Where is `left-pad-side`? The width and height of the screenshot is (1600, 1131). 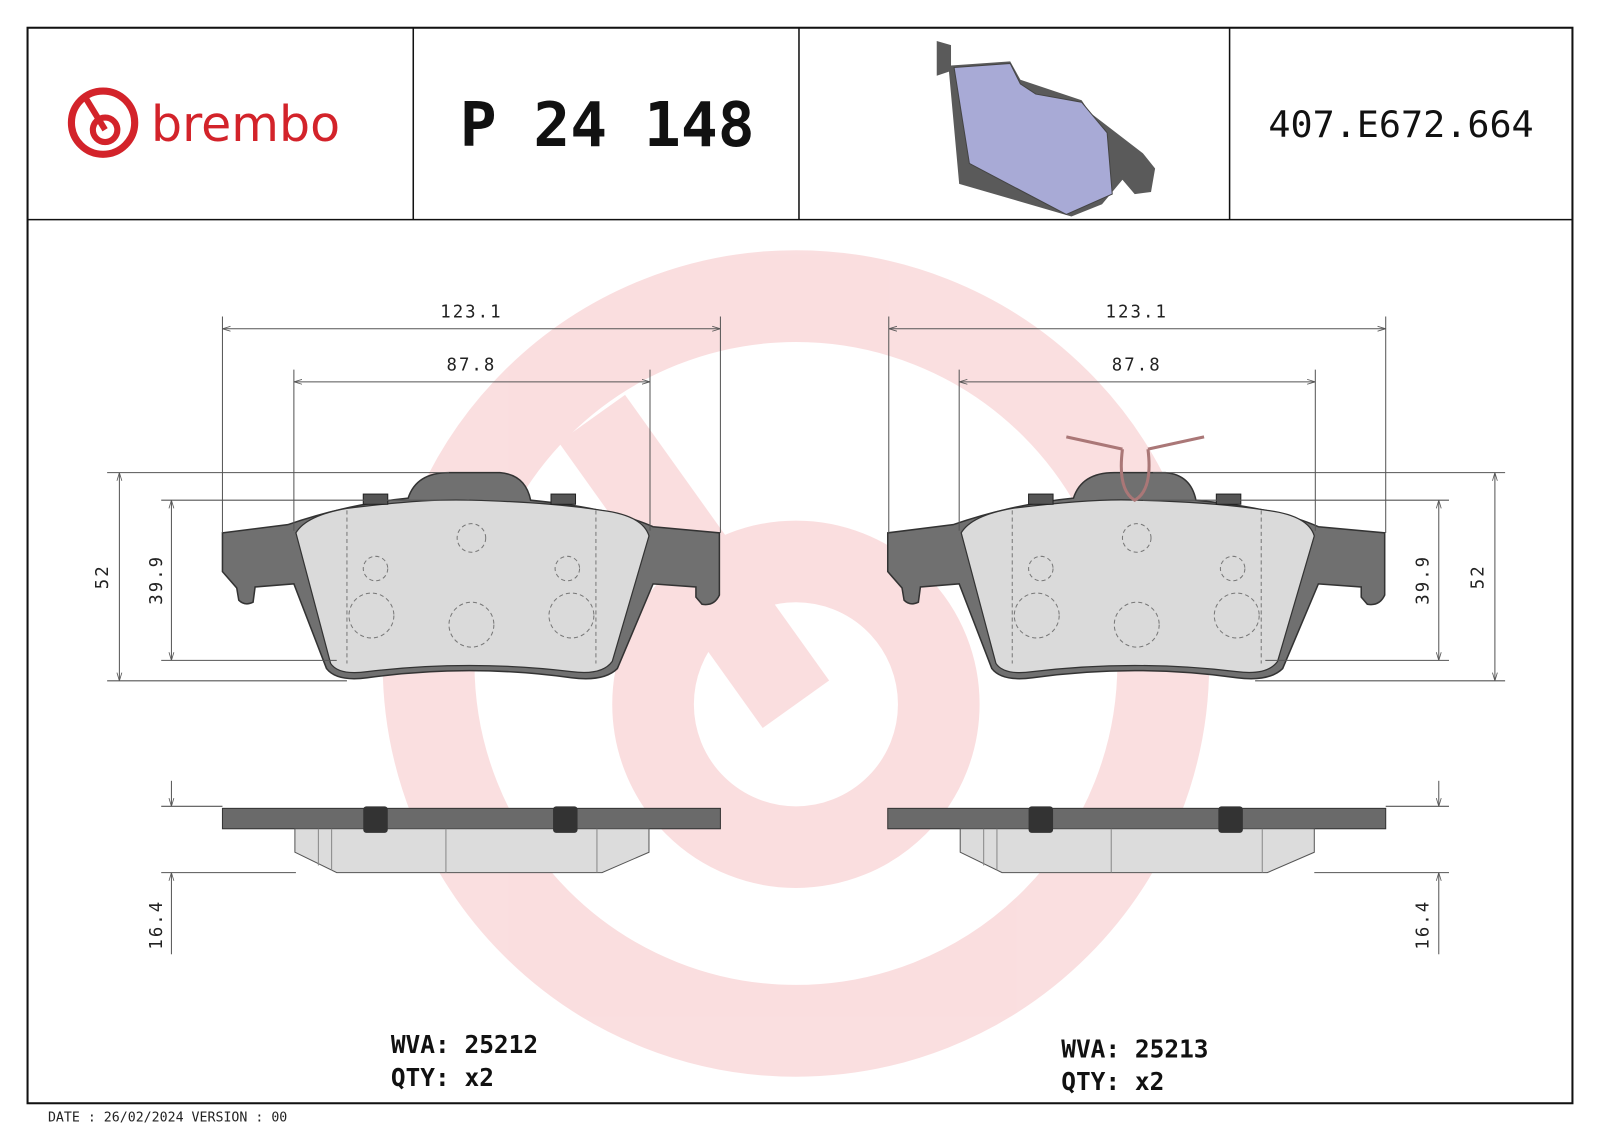
left-pad-side is located at coordinates (471, 839).